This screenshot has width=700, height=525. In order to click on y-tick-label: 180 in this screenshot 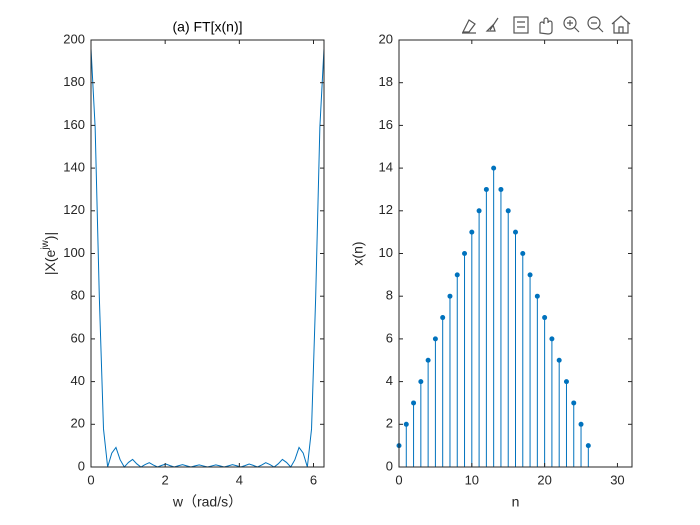, I will do `click(74, 81)`.